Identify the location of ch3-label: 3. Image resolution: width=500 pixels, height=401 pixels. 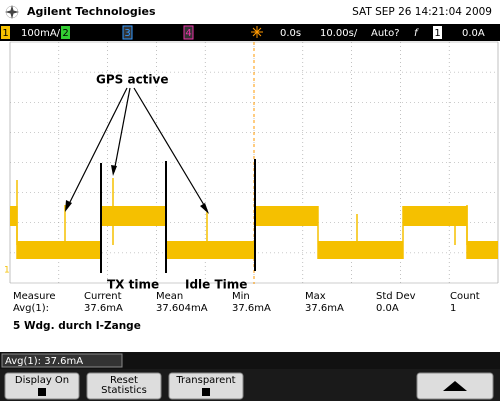
(127, 33).